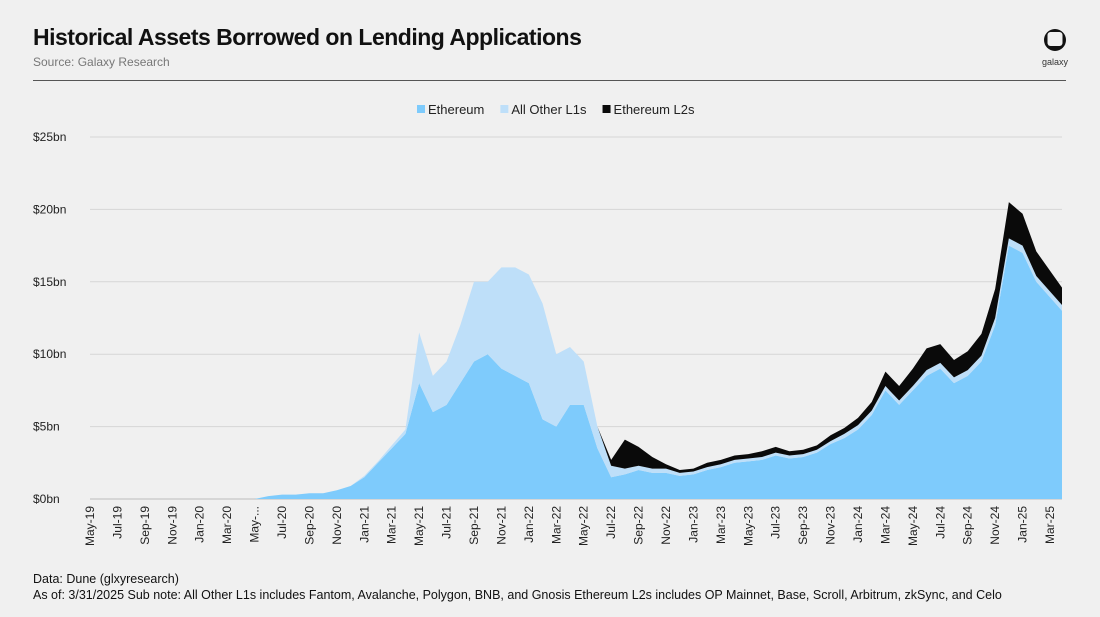 The width and height of the screenshot is (1100, 617). What do you see at coordinates (1023, 524) in the screenshot?
I see `x-tick-label: Jan-25` at bounding box center [1023, 524].